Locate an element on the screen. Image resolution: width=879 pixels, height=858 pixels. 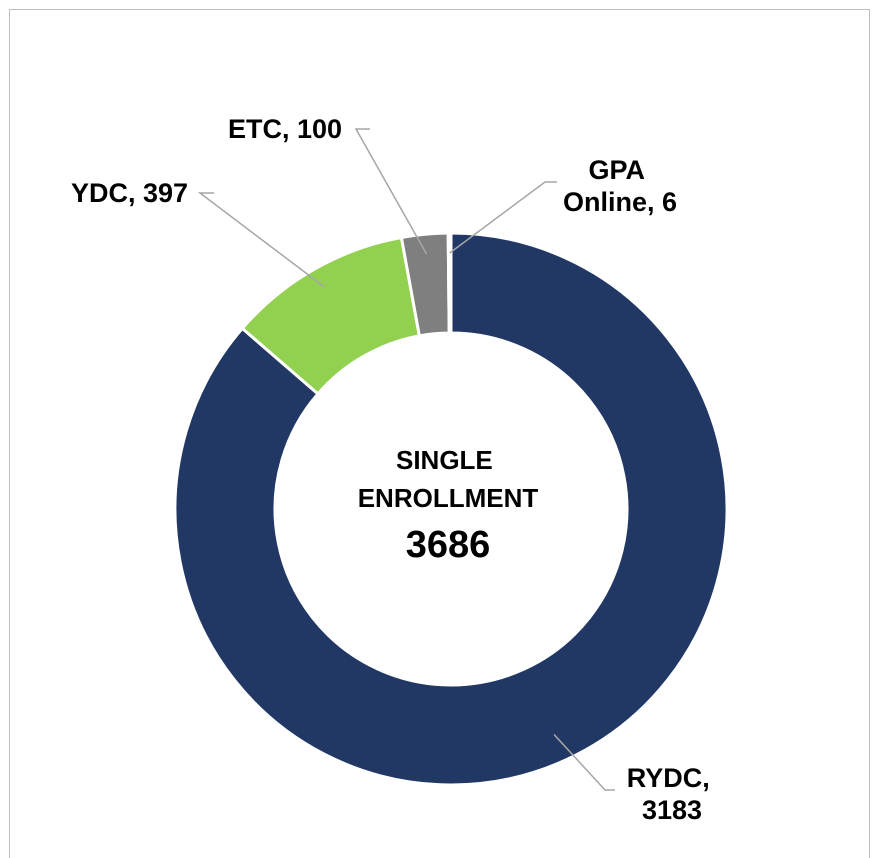
data-label: RYDC, 3183 is located at coordinates (672, 794).